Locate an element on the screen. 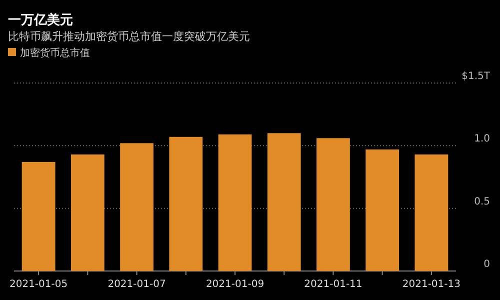 The width and height of the screenshot is (500, 300). x-tick-label: 2021-01-09 is located at coordinates (235, 284).